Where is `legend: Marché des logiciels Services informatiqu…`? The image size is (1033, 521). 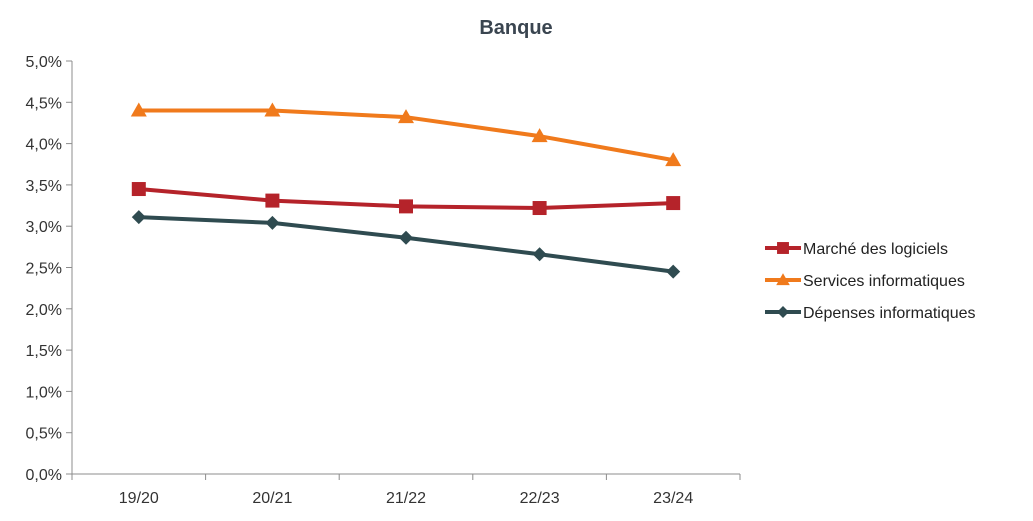
legend: Marché des logiciels Services informatiqu… is located at coordinates (870, 281).